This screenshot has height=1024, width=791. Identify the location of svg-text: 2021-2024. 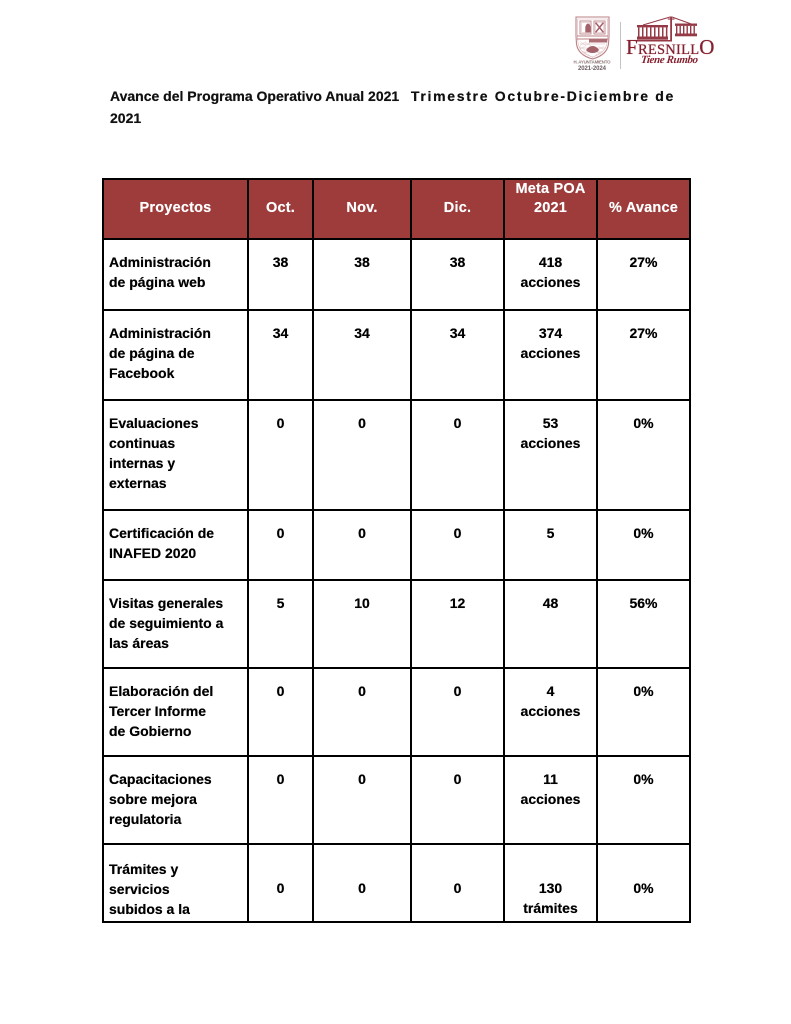
(592, 69).